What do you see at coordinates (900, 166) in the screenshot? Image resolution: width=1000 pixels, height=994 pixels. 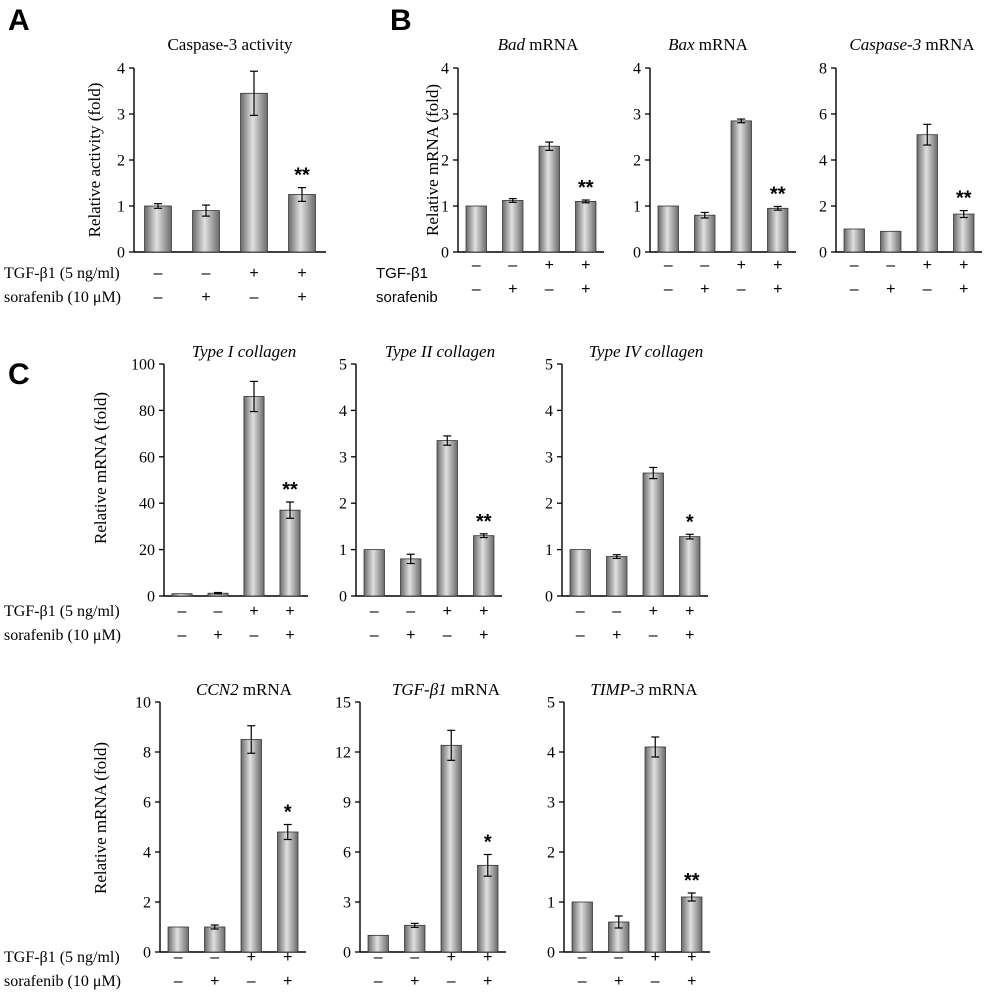 I see `chart-b3: 0 2 4 6 8 Caspase-3 mRNA – – – + + – ** + +` at bounding box center [900, 166].